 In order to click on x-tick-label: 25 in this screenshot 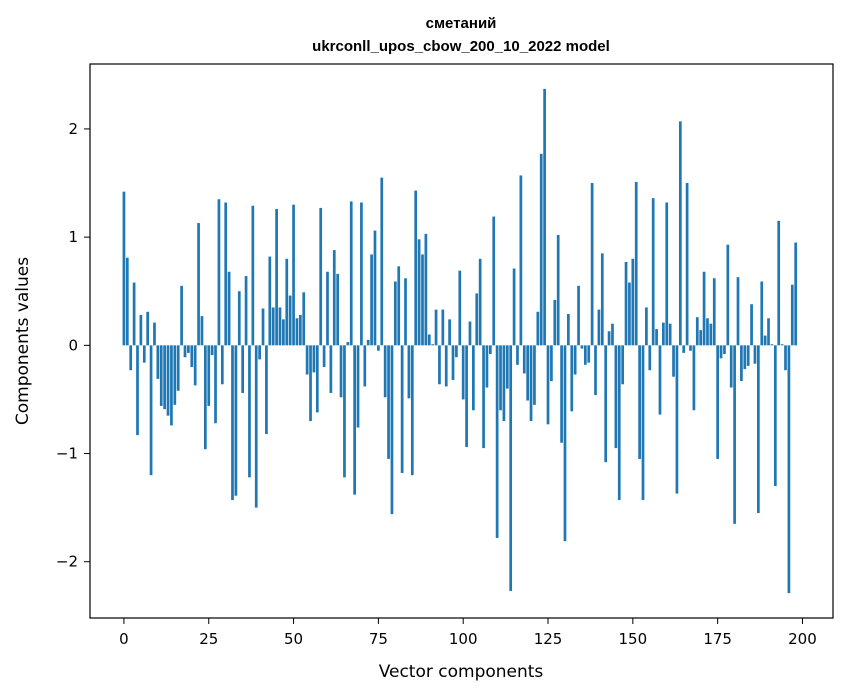, I will do `click(208, 639)`.